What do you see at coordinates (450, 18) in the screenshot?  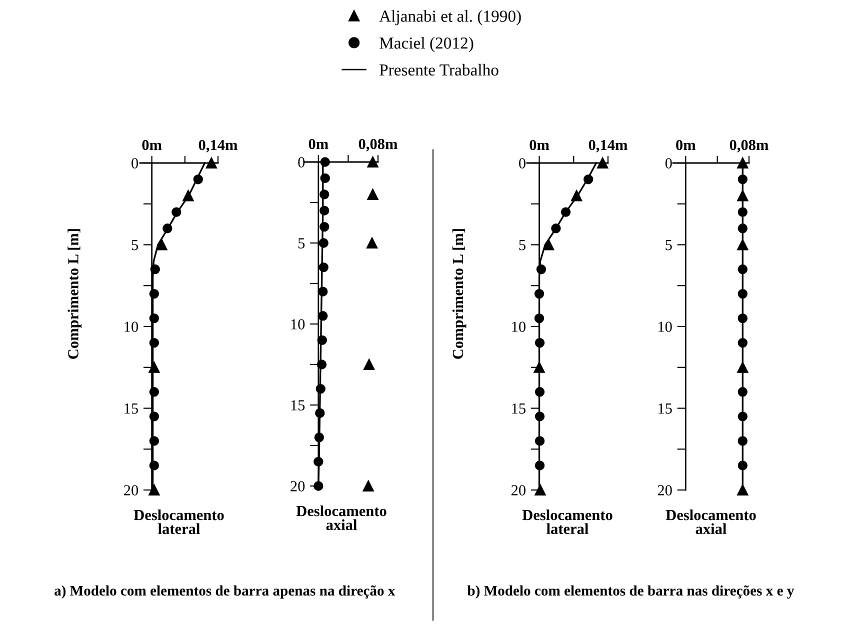 I see `legend-label: Aljanabi et al. (1990)` at bounding box center [450, 18].